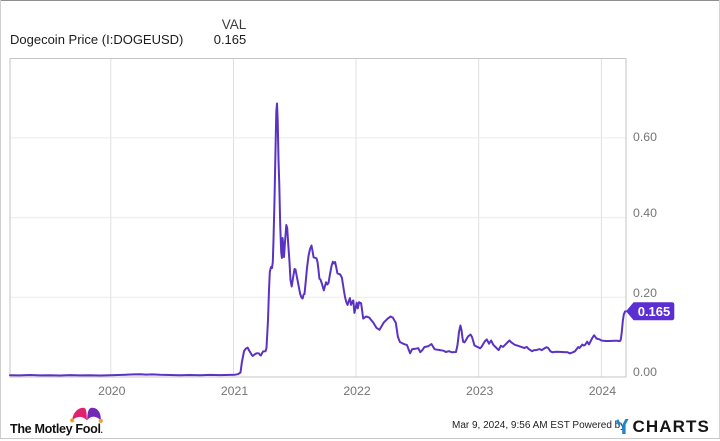 The width and height of the screenshot is (720, 441). Describe the element at coordinates (654, 311) in the screenshot. I see `svg-text: 0.165` at that location.